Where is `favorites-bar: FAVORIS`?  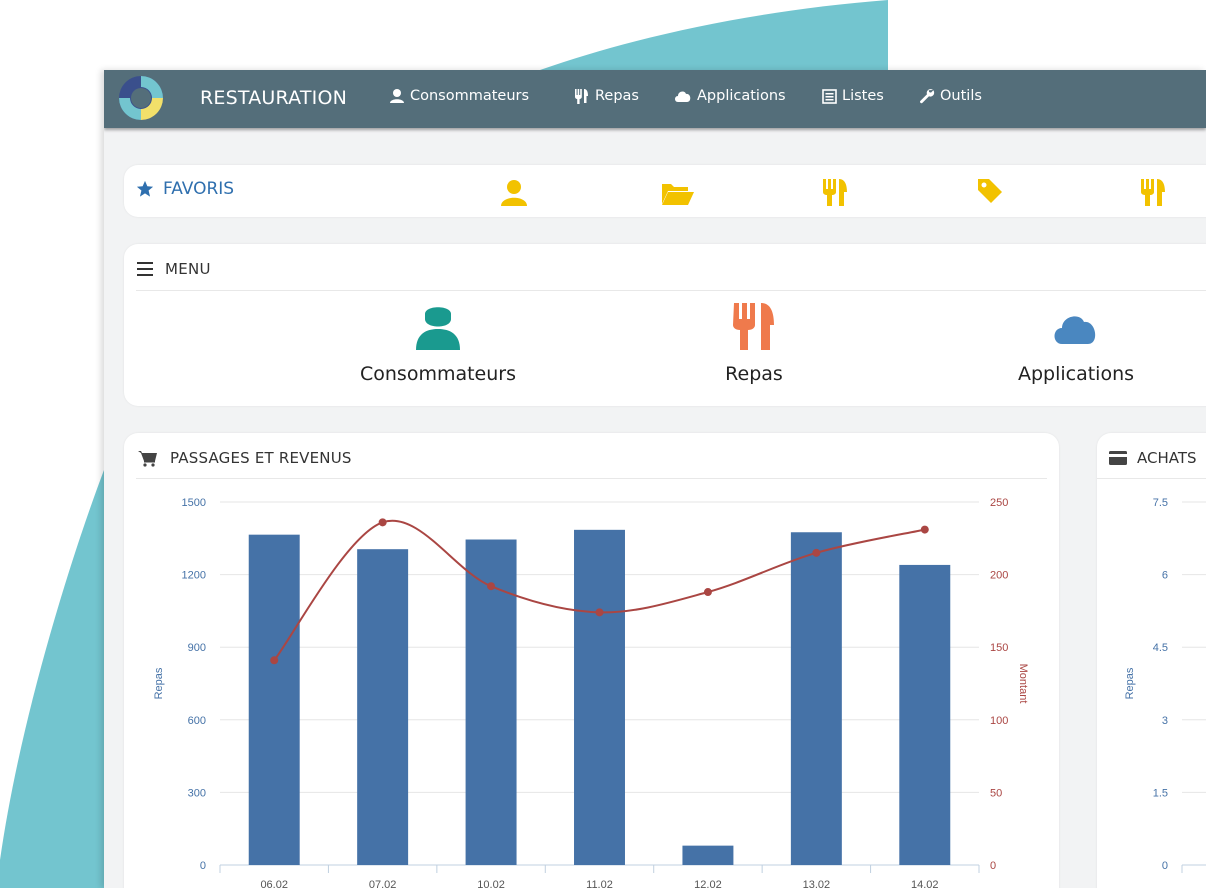 favorites-bar: FAVORIS is located at coordinates (665, 191).